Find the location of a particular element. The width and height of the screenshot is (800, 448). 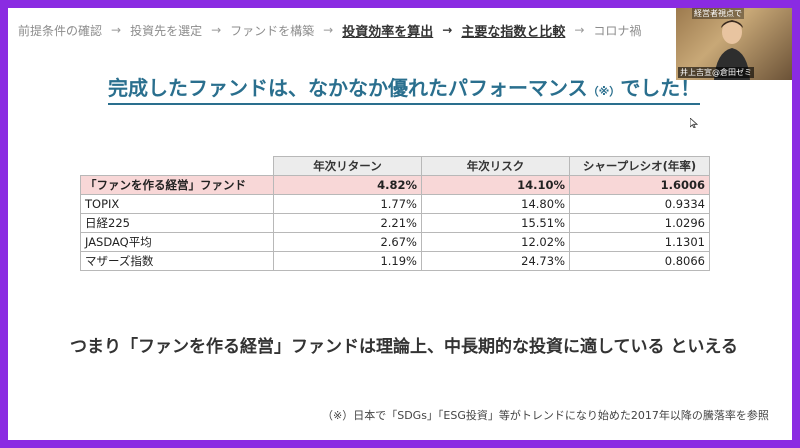

title-note: （※） is located at coordinates (604, 91).